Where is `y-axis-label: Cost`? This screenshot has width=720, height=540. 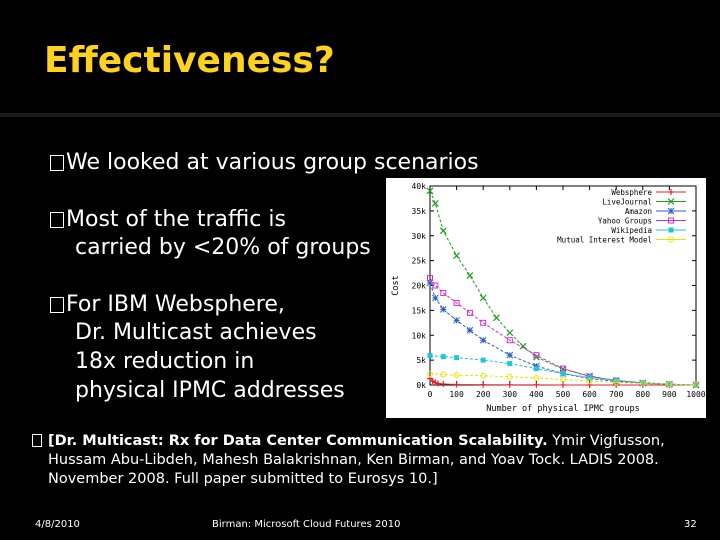 y-axis-label: Cost is located at coordinates (396, 285).